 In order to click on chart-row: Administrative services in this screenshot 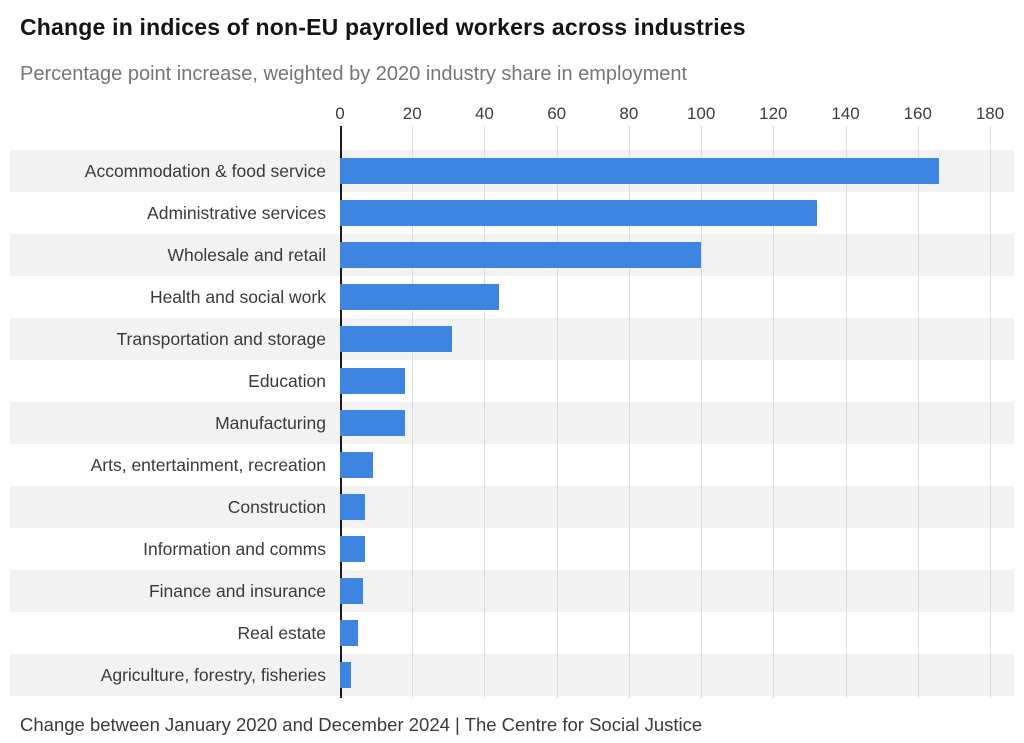, I will do `click(512, 213)`.